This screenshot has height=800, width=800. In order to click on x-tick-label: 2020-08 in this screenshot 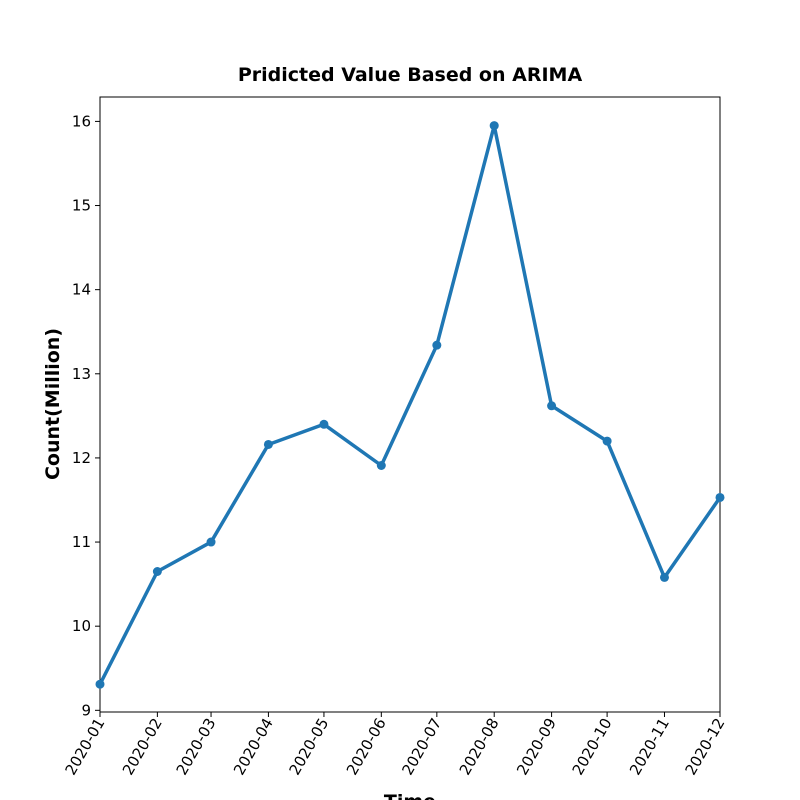, I will do `click(479, 746)`.